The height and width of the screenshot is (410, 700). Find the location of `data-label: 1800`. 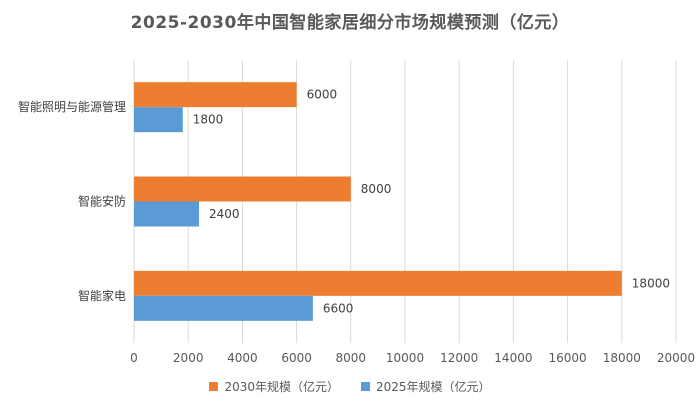

data-label: 1800 is located at coordinates (208, 120).